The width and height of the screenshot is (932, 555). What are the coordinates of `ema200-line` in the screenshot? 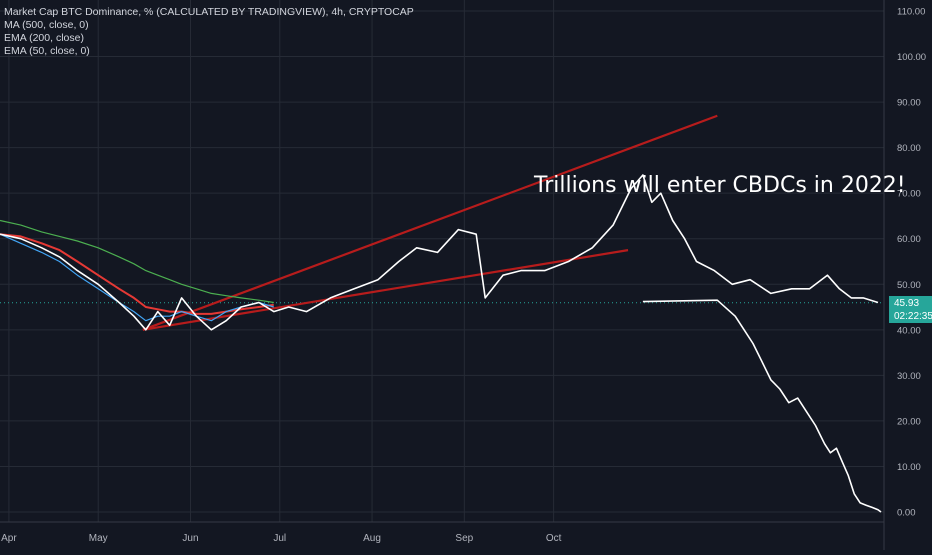 It's located at (137, 274).